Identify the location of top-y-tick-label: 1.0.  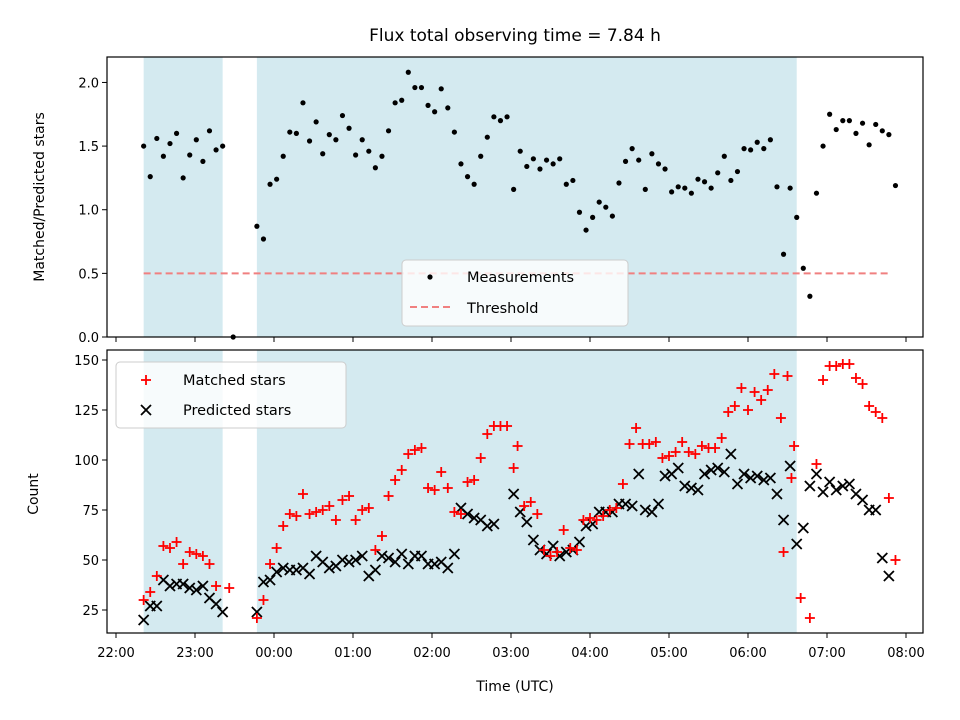
(88, 211).